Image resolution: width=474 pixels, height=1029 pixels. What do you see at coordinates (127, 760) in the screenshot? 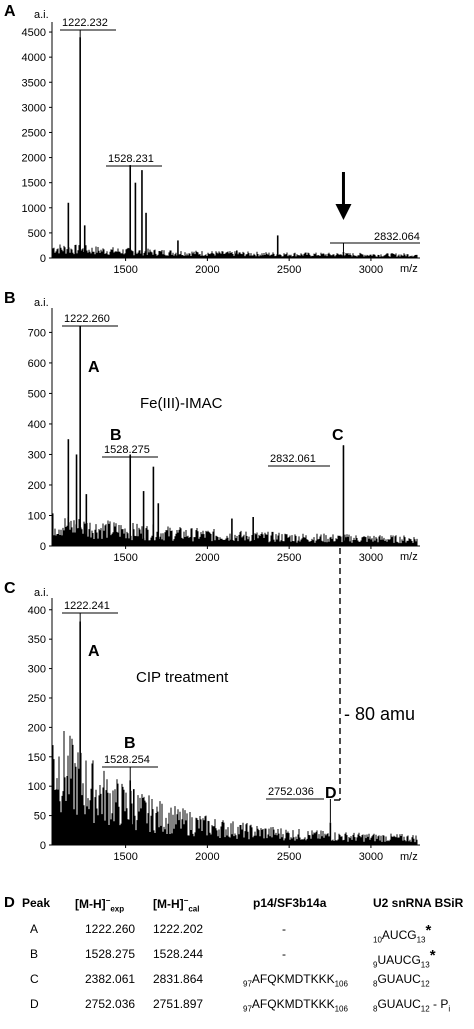
I see `peak-label-1528-c: 1528.254` at bounding box center [127, 760].